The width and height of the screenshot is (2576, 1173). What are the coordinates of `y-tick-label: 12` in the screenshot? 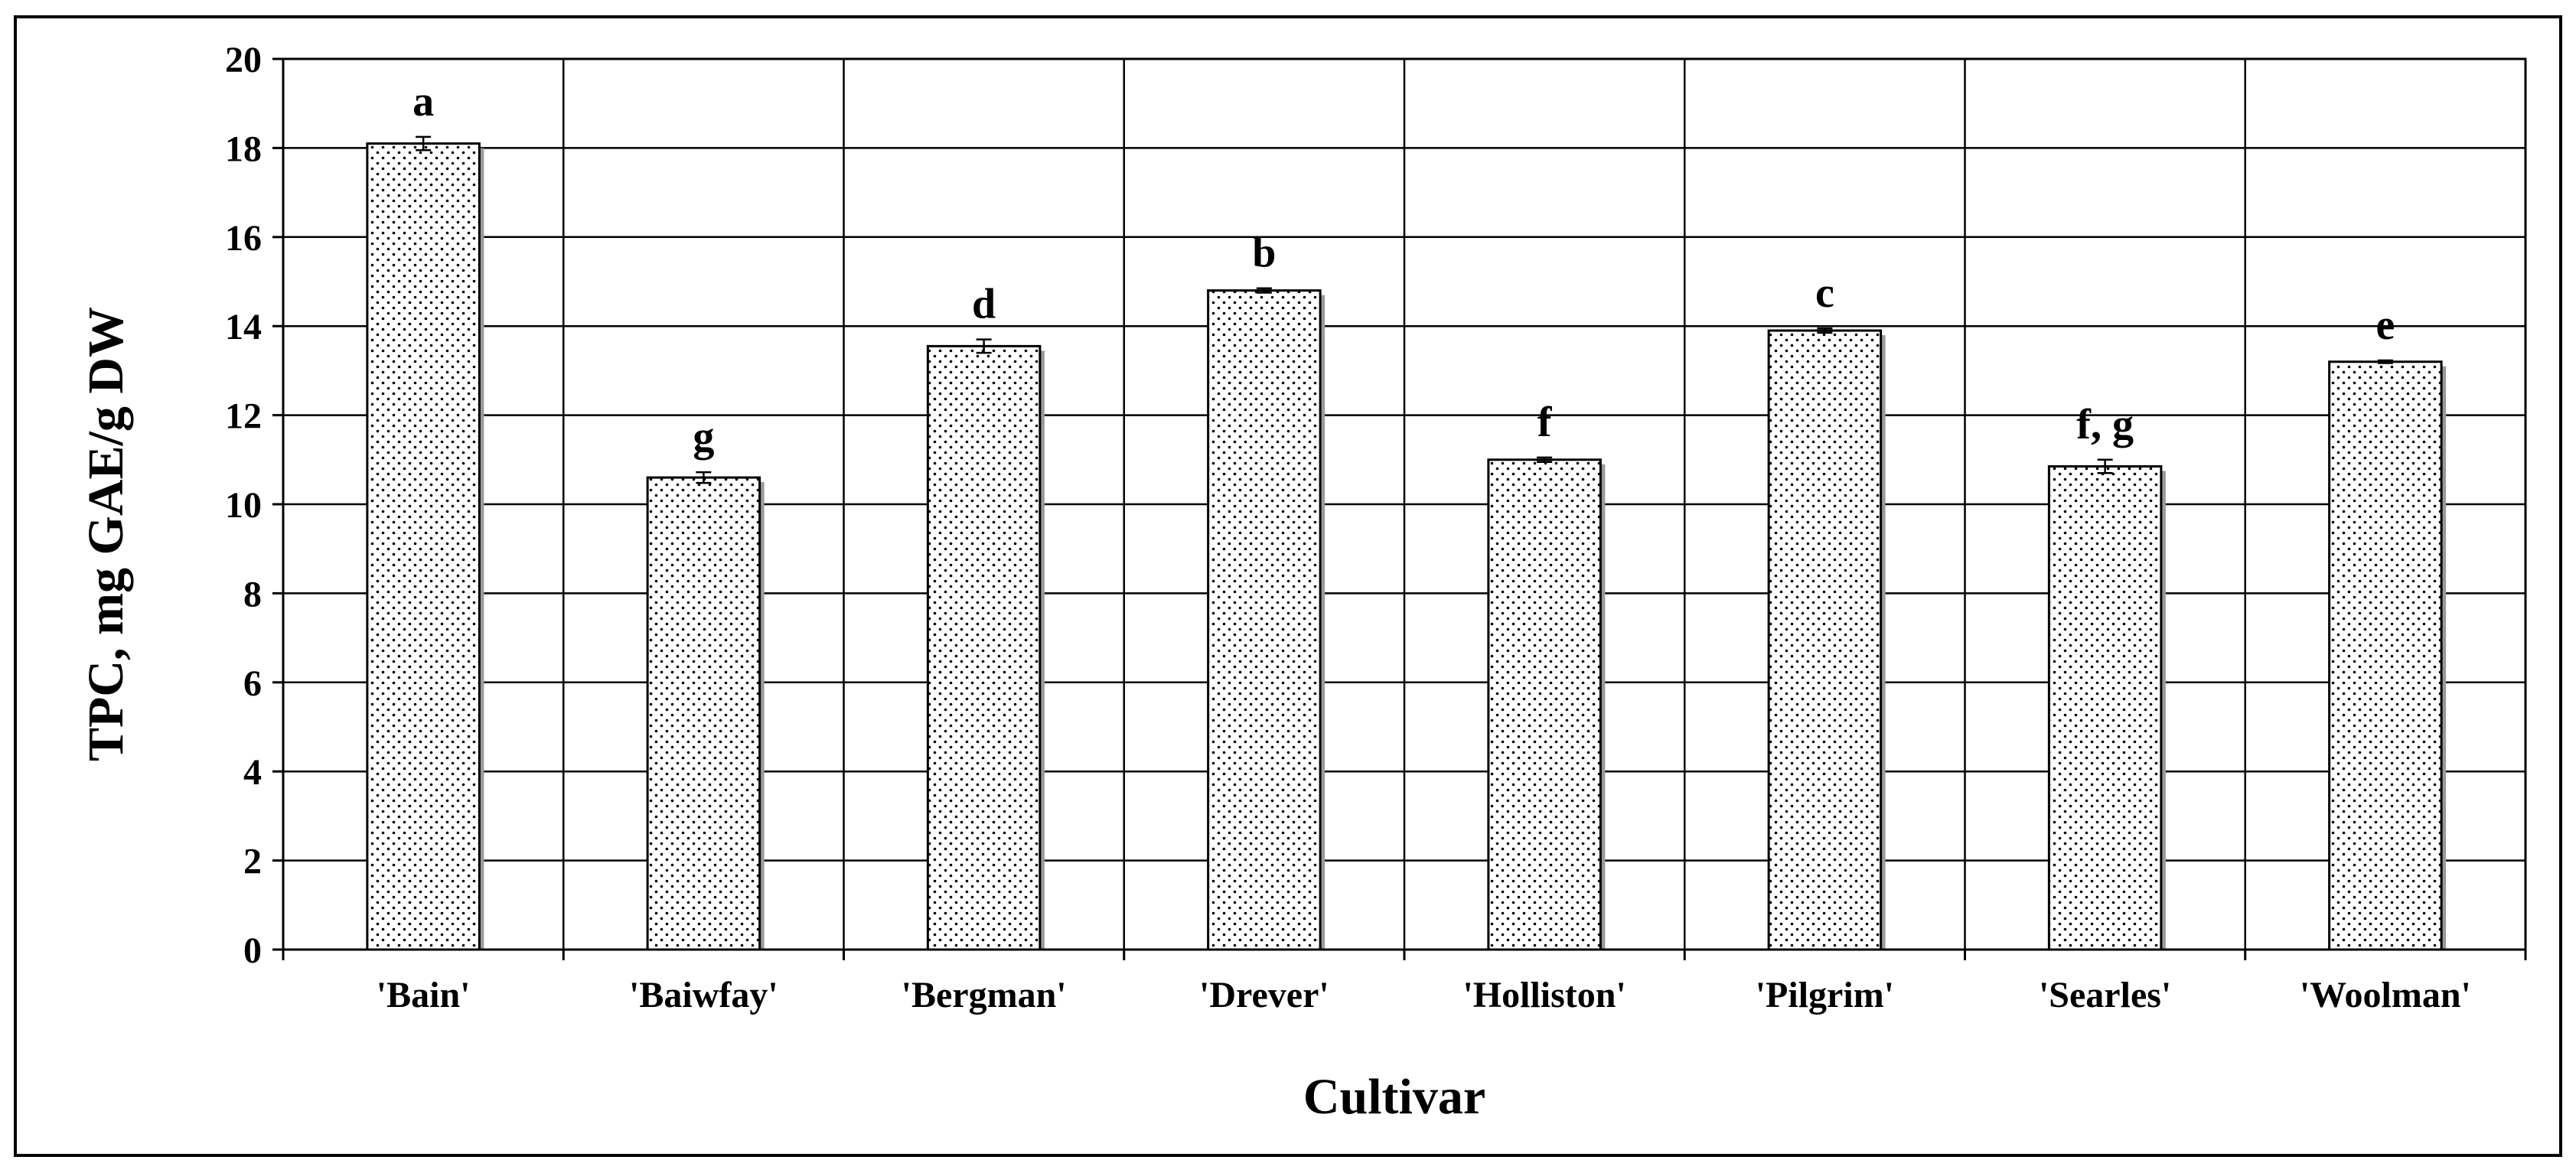 It's located at (243, 416).